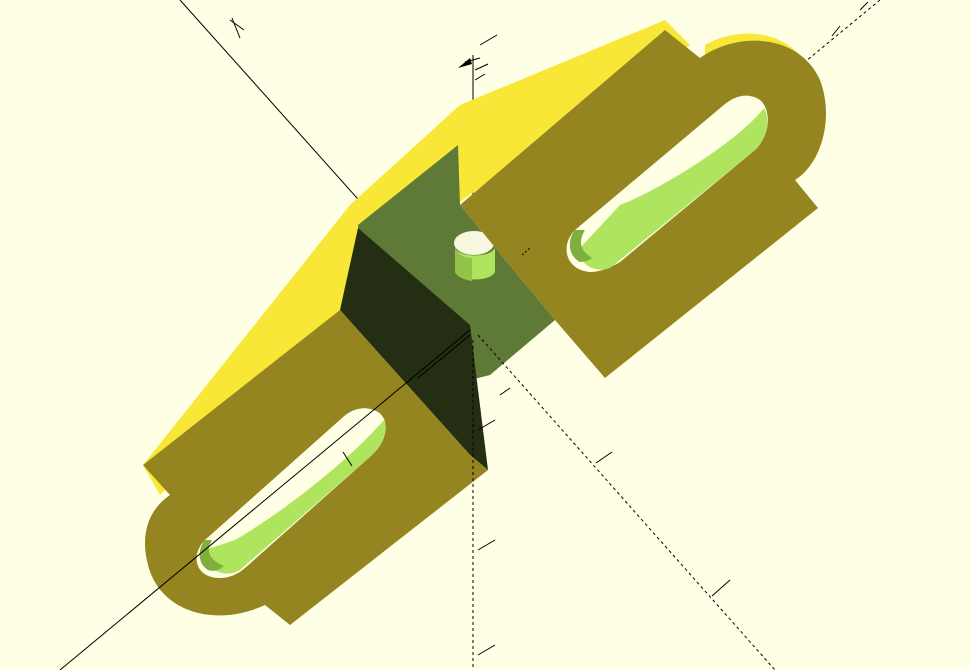 This screenshot has width=970, height=670. Describe the element at coordinates (474, 256) in the screenshot. I see `web-hole` at that location.